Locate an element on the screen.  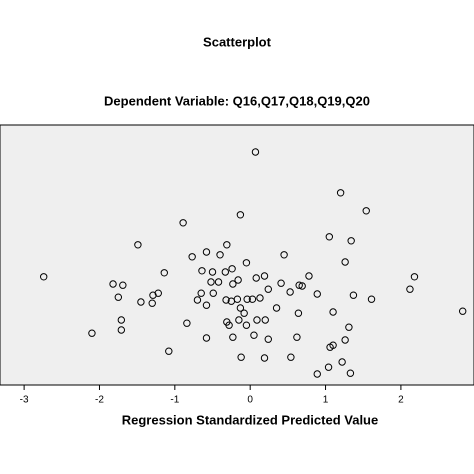
x-axis-label: Regression Standardized Predicted Value is located at coordinates (250, 419).